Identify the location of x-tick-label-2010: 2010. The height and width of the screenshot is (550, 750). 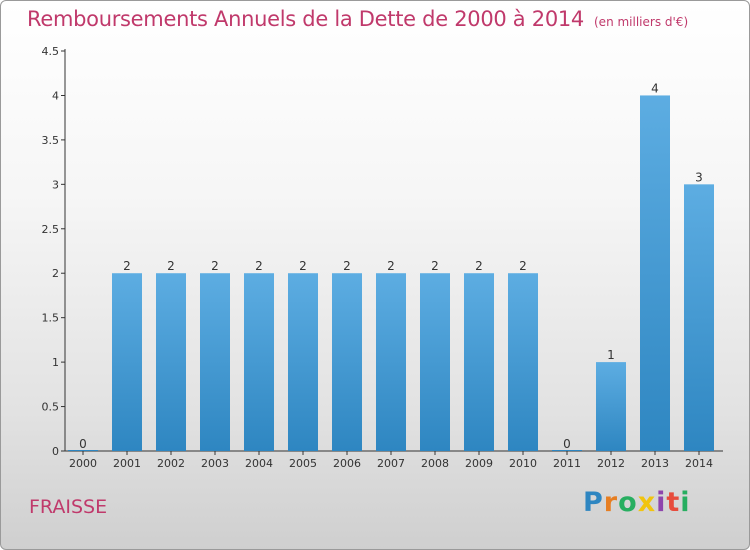
(523, 463).